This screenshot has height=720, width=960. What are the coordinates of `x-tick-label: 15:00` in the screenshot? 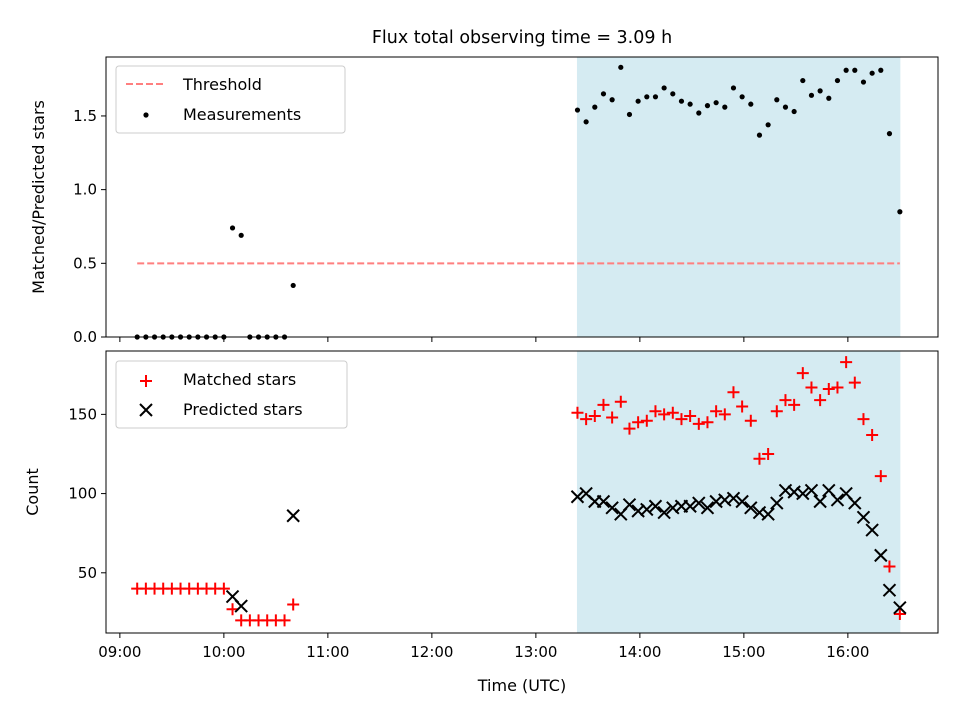 It's located at (743, 652).